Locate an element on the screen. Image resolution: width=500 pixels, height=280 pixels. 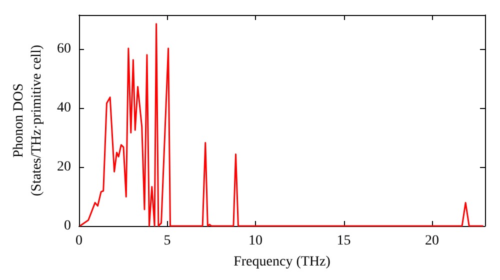
y-tick-label: 20 is located at coordinates (64, 166).